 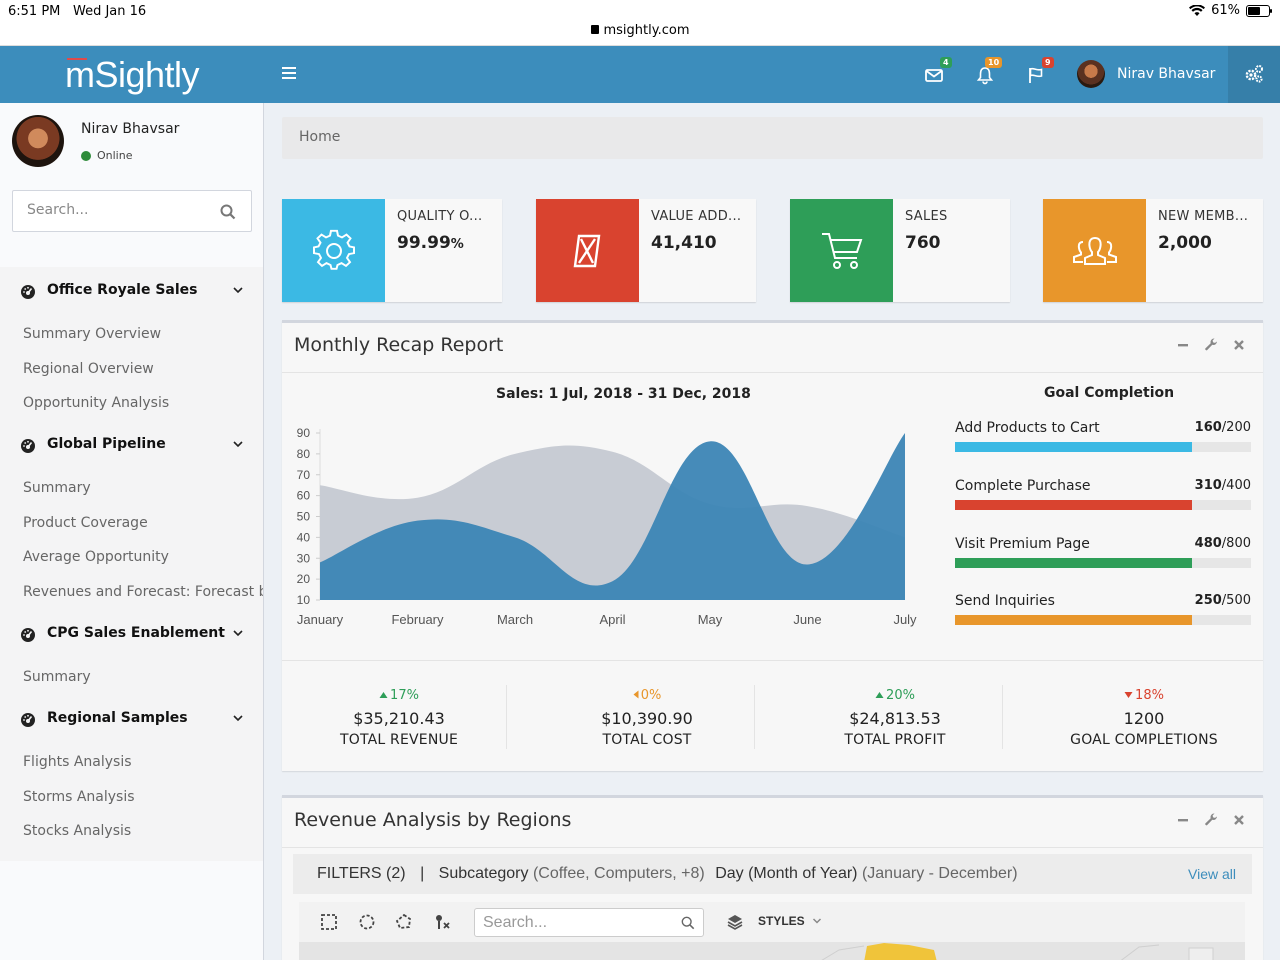 I want to click on info-box-quality: QUALITY O... 99.99%, so click(x=392, y=250).